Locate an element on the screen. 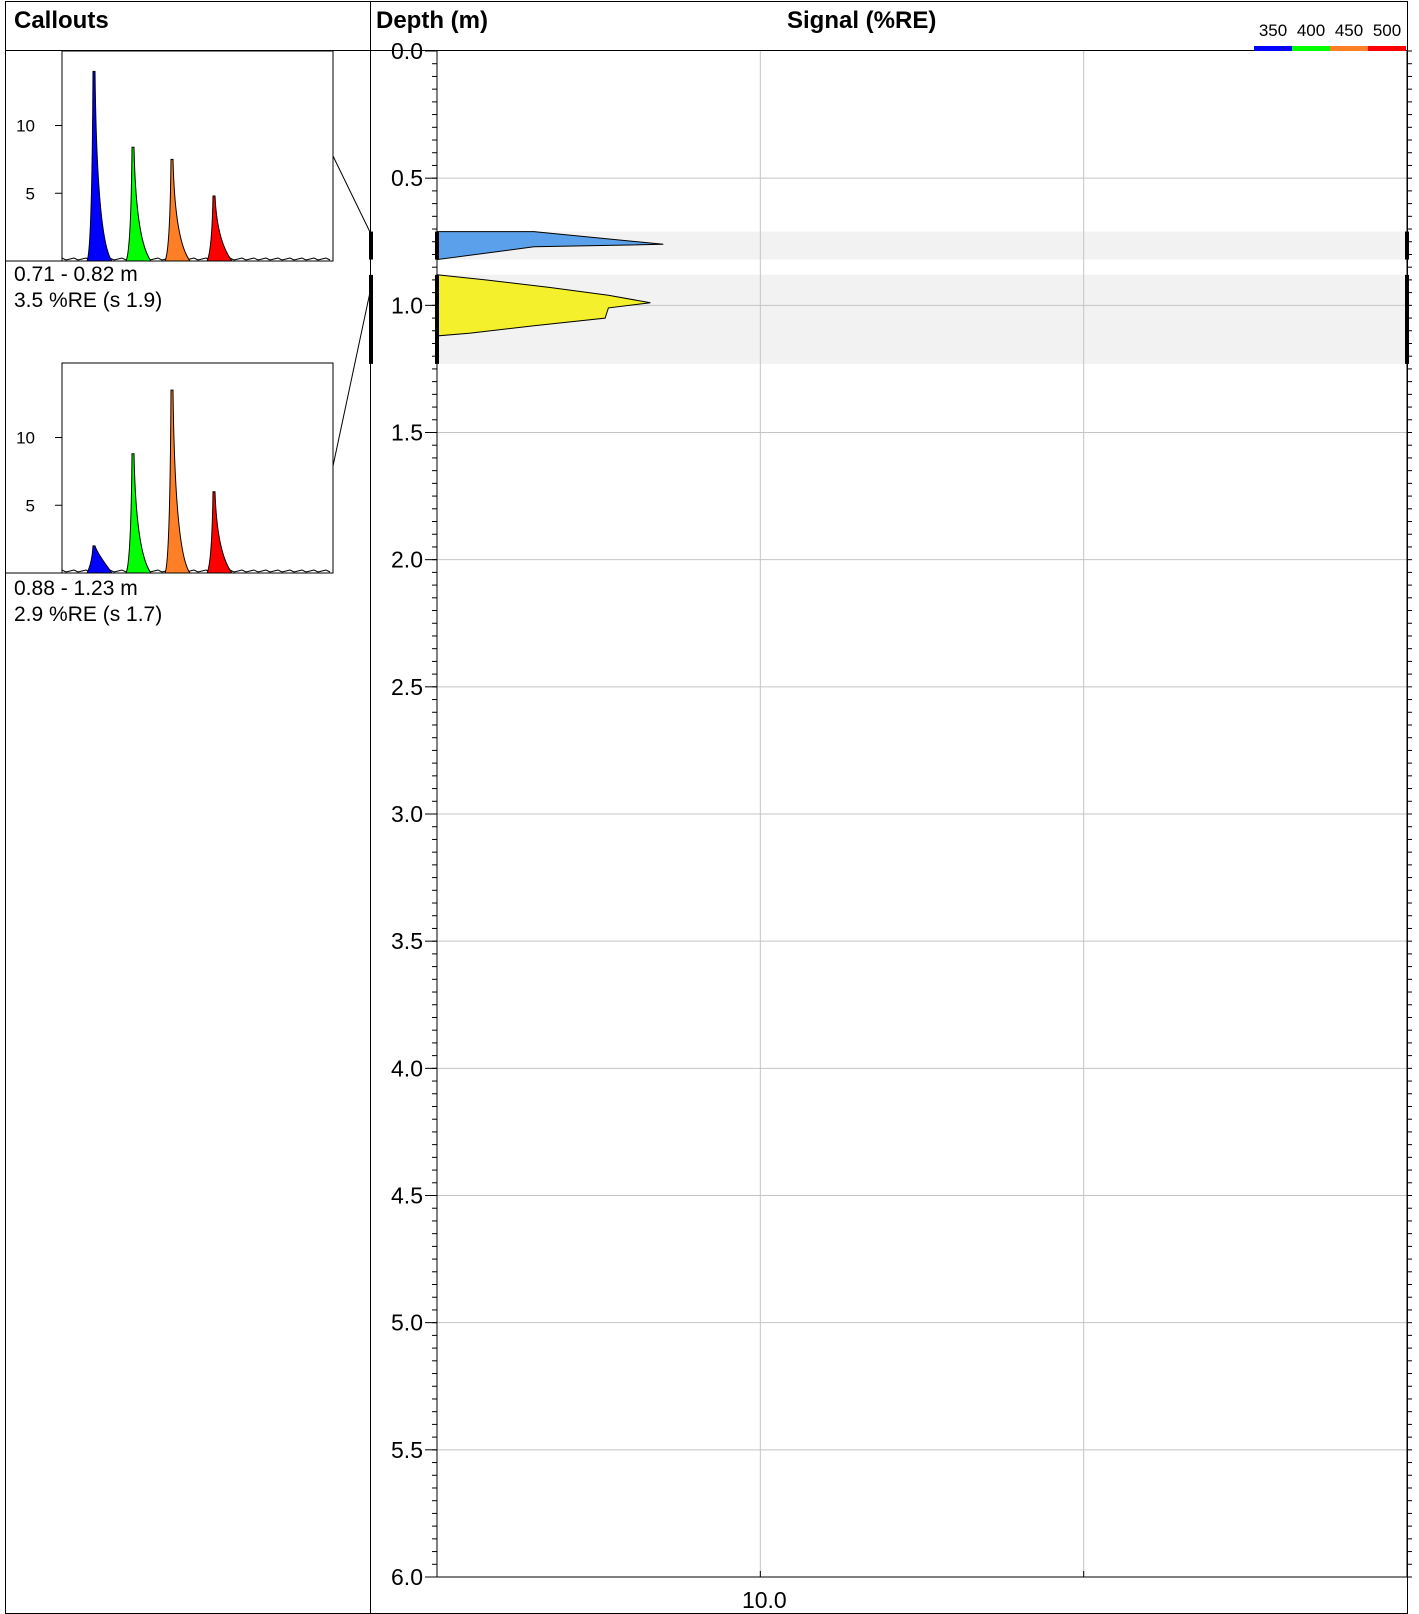  callouts-title: Callouts is located at coordinates (61, 20).